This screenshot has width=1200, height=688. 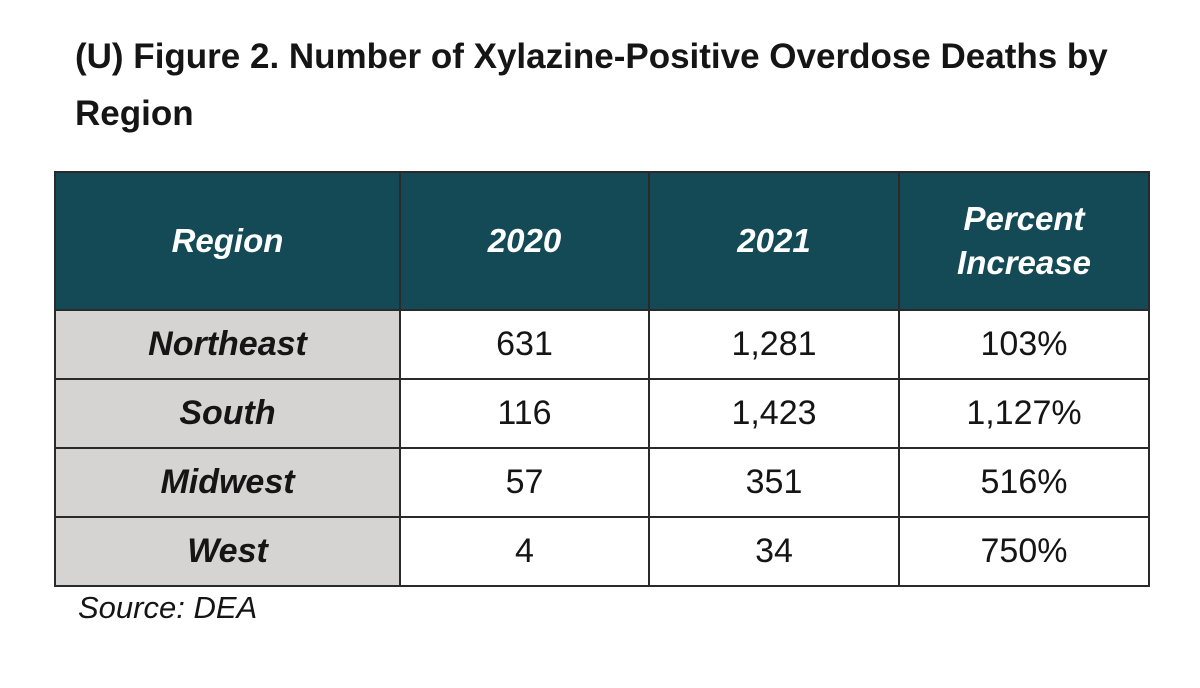 I want to click on cell-region: Northeast, so click(x=227, y=344).